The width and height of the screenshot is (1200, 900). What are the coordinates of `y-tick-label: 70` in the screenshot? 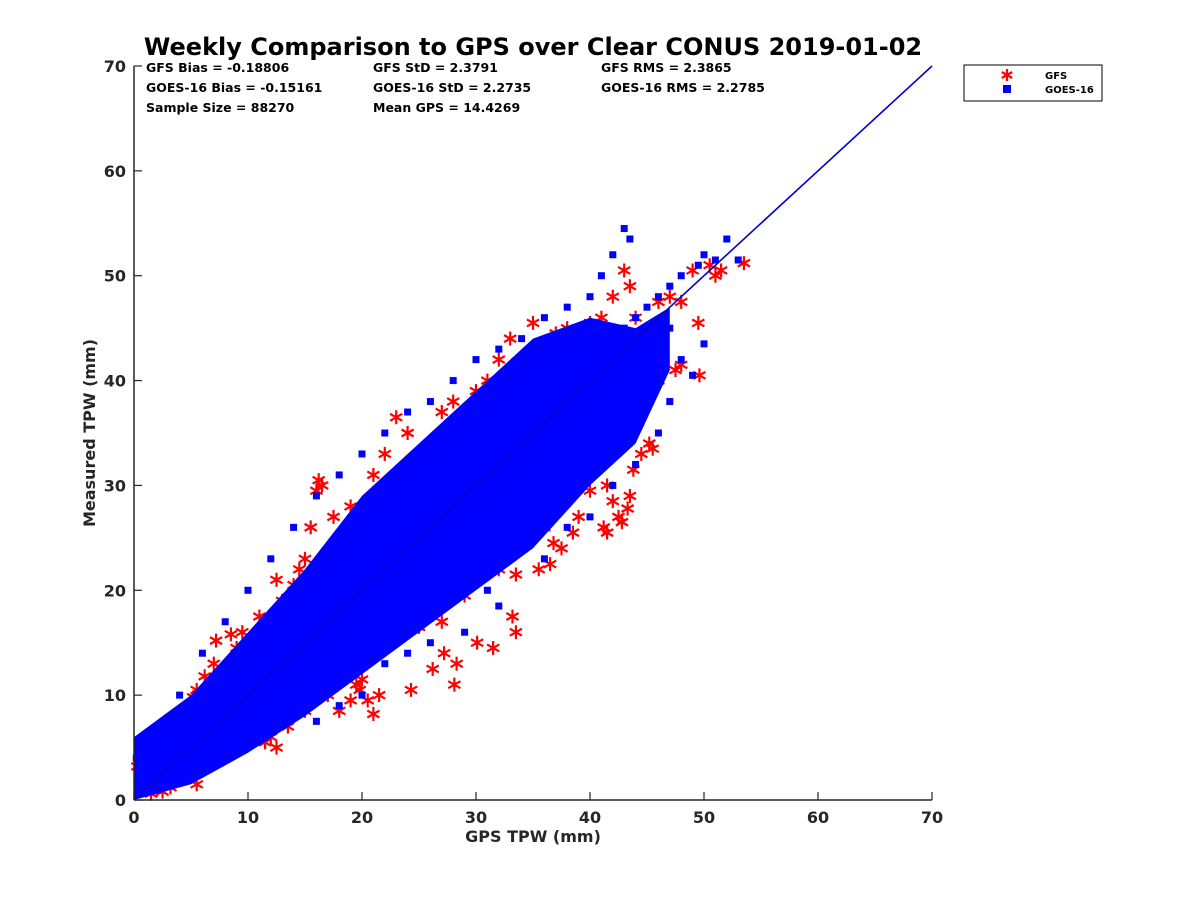 It's located at (115, 66).